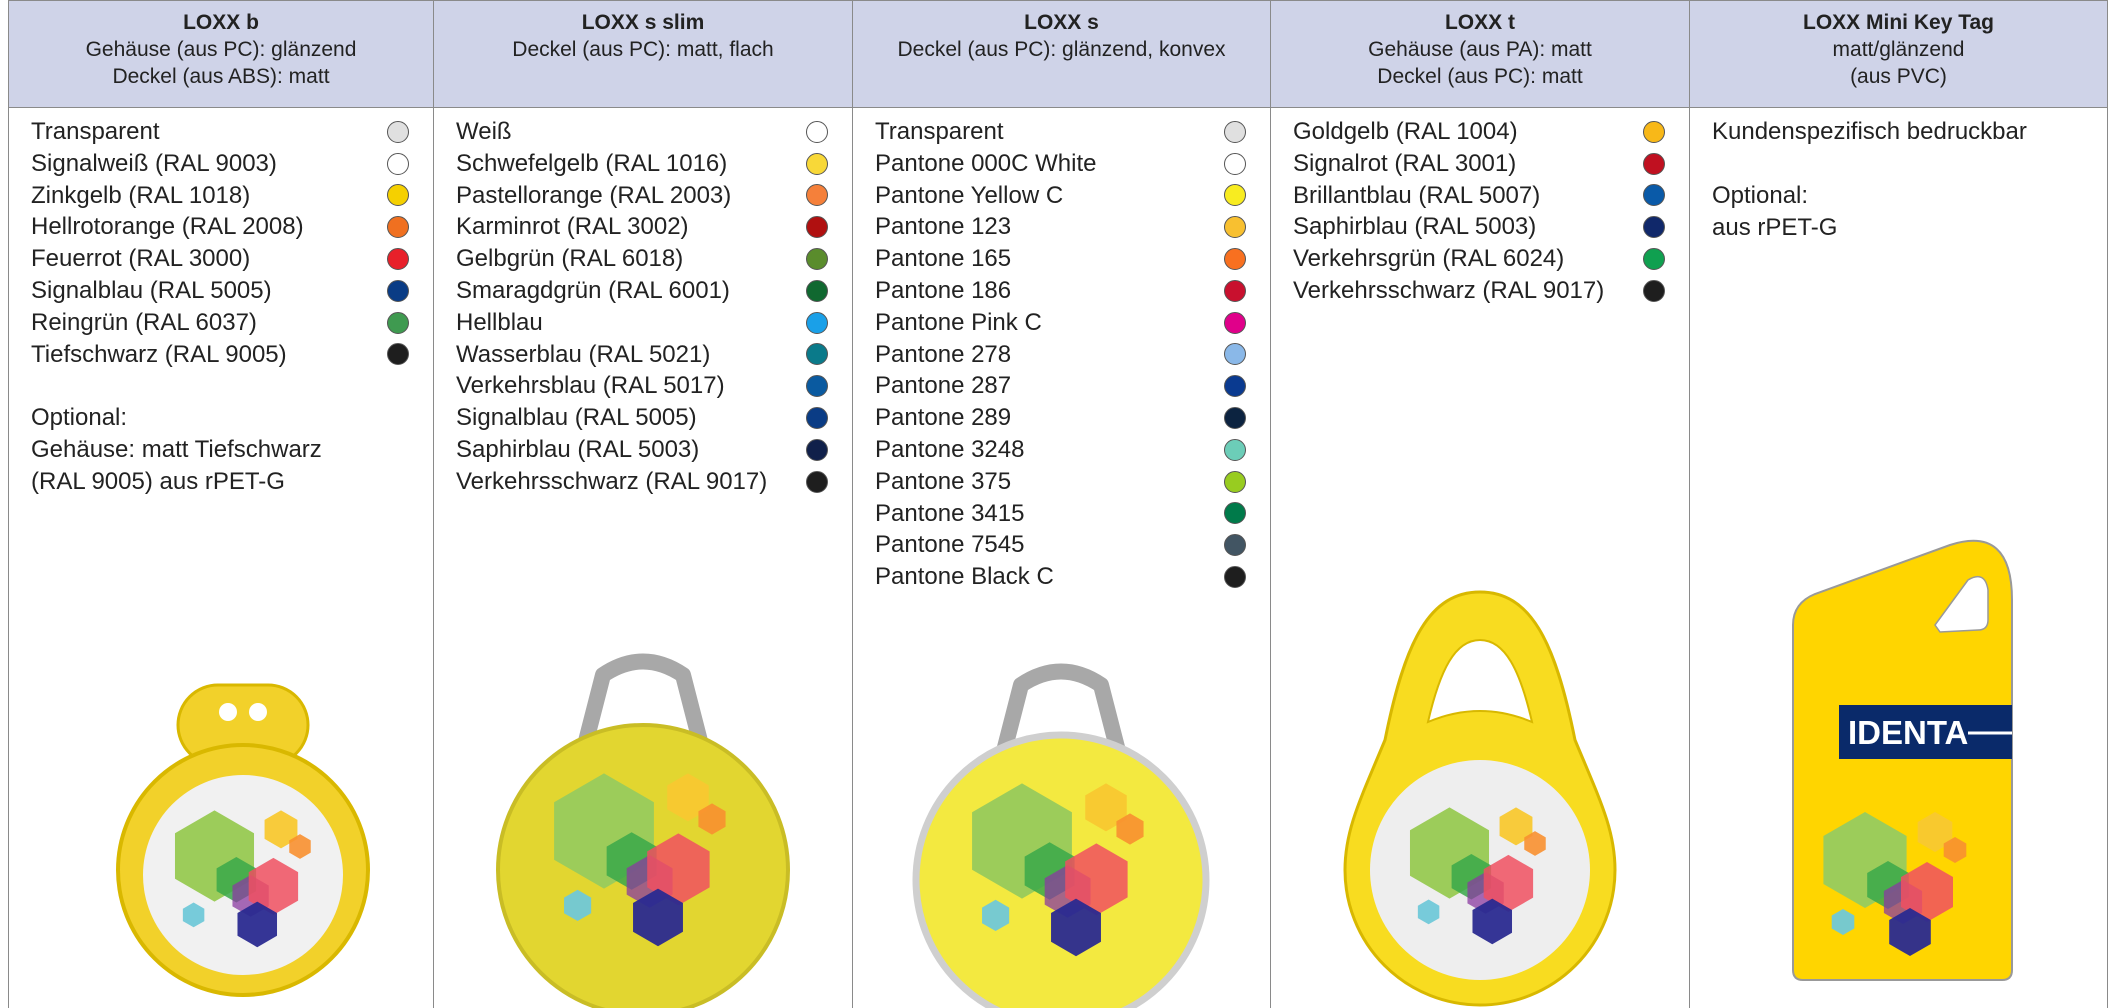 This screenshot has width=2116, height=1008. What do you see at coordinates (1479, 22) in the screenshot?
I see `product-title: LOXX t` at bounding box center [1479, 22].